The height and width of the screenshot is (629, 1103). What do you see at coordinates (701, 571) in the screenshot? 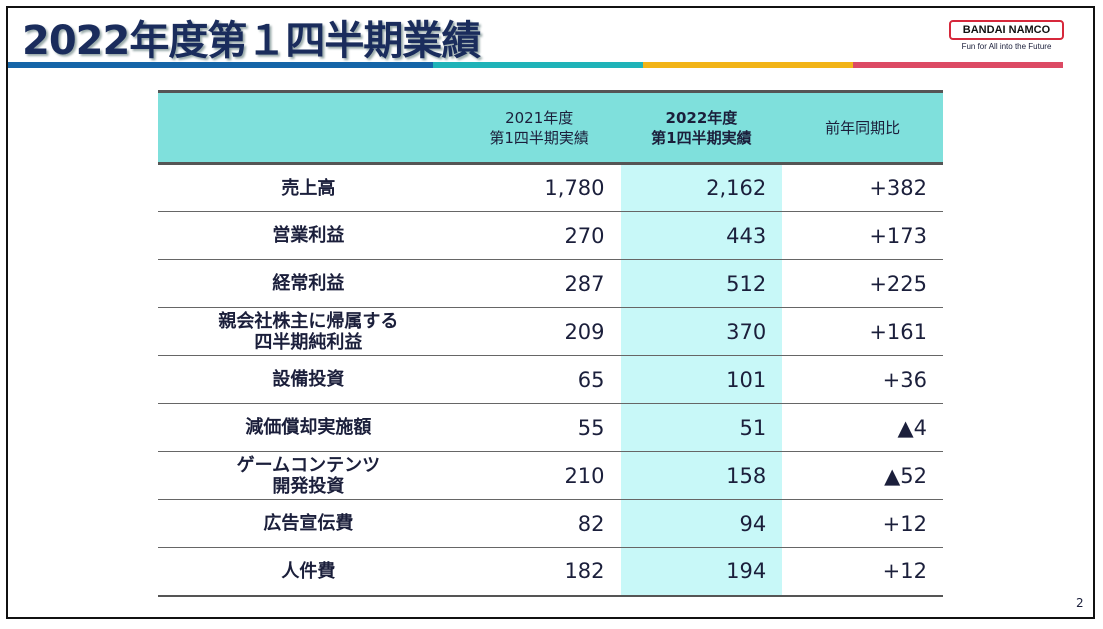
I see `curr-value: 194` at bounding box center [701, 571].